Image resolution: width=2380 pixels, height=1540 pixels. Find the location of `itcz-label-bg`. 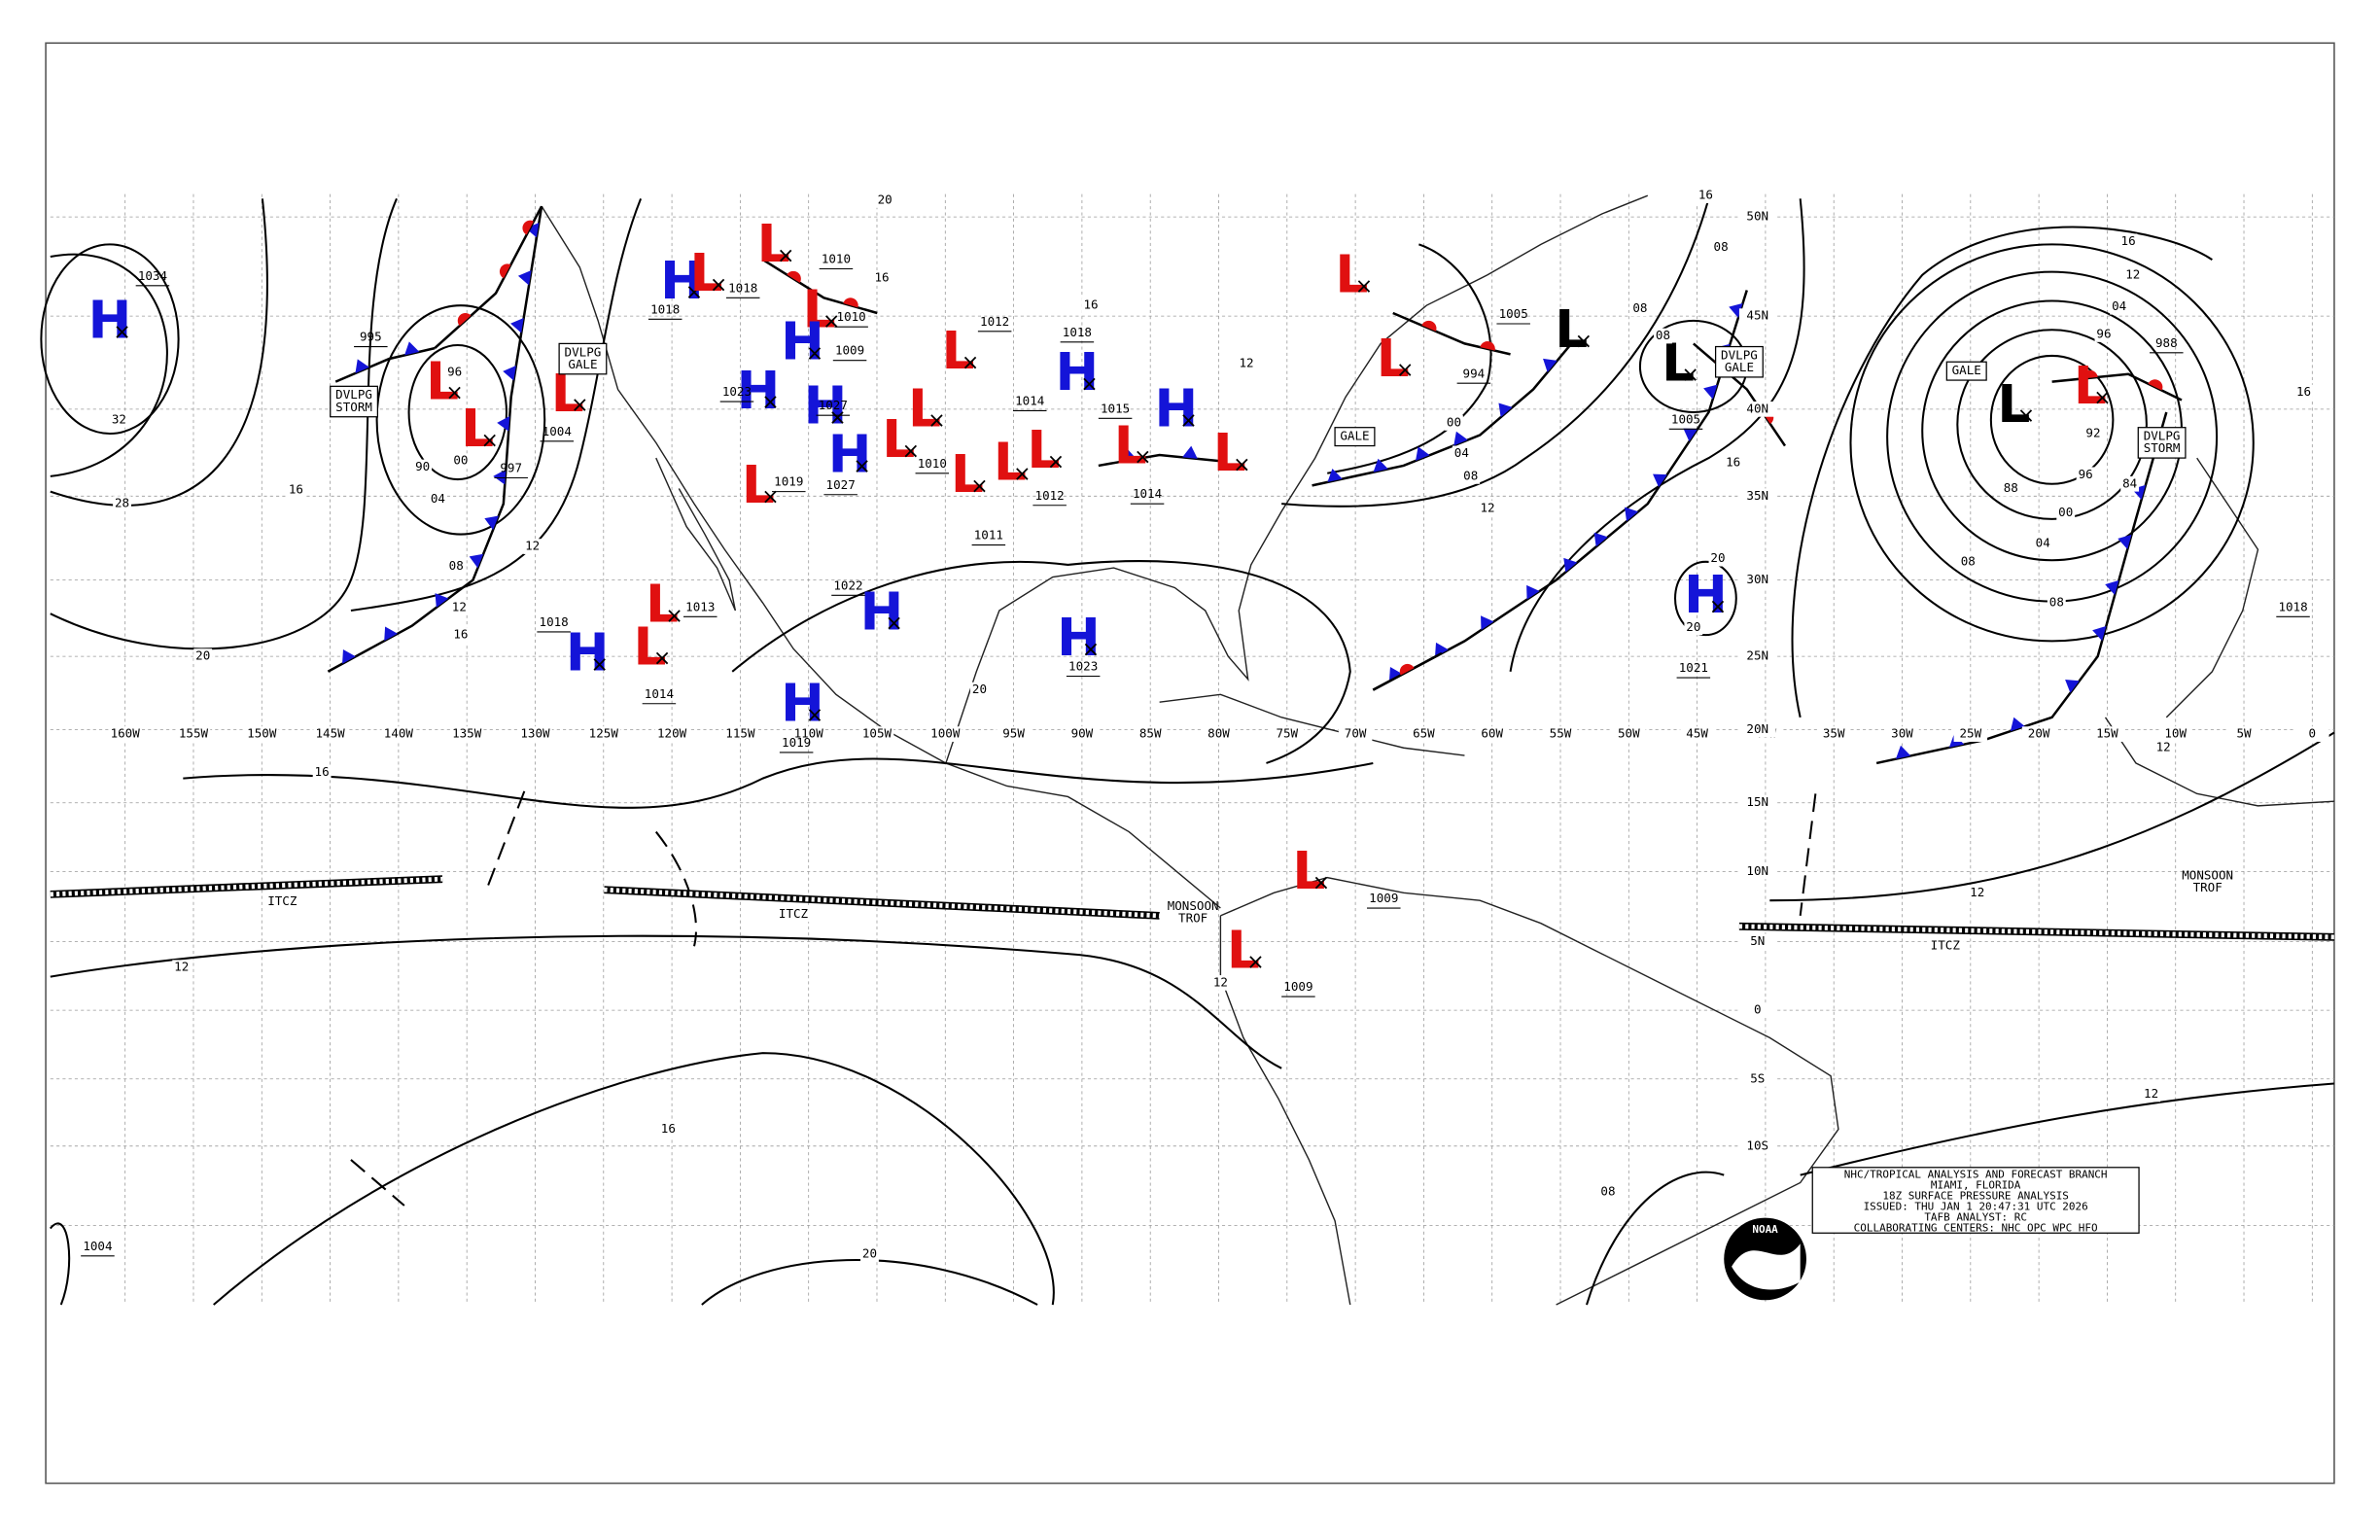

itcz-label-bg is located at coordinates (282, 901).